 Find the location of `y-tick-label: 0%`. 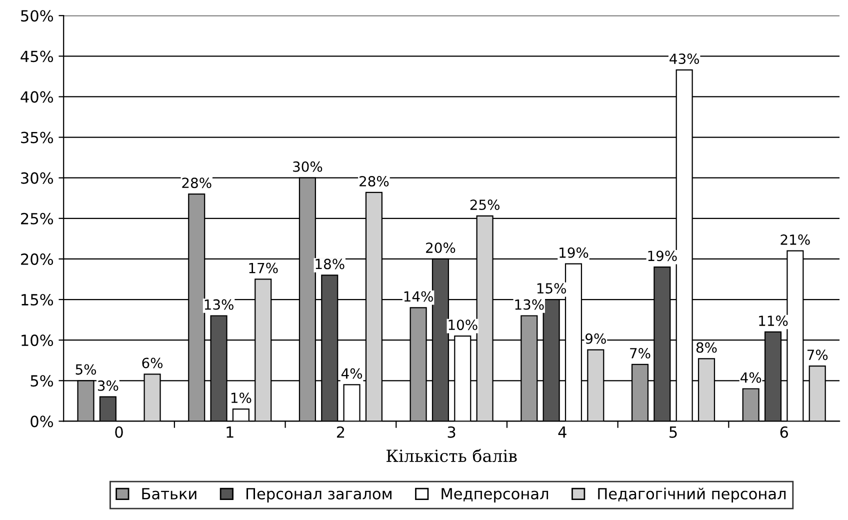

y-tick-label: 0% is located at coordinates (42, 422).